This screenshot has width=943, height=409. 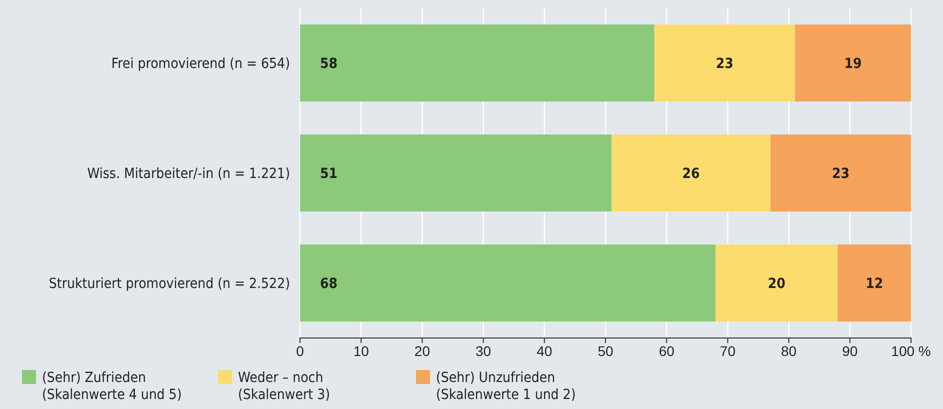 What do you see at coordinates (200, 64) in the screenshot?
I see `y-tick-label: Frei promovierend (n = 654)` at bounding box center [200, 64].